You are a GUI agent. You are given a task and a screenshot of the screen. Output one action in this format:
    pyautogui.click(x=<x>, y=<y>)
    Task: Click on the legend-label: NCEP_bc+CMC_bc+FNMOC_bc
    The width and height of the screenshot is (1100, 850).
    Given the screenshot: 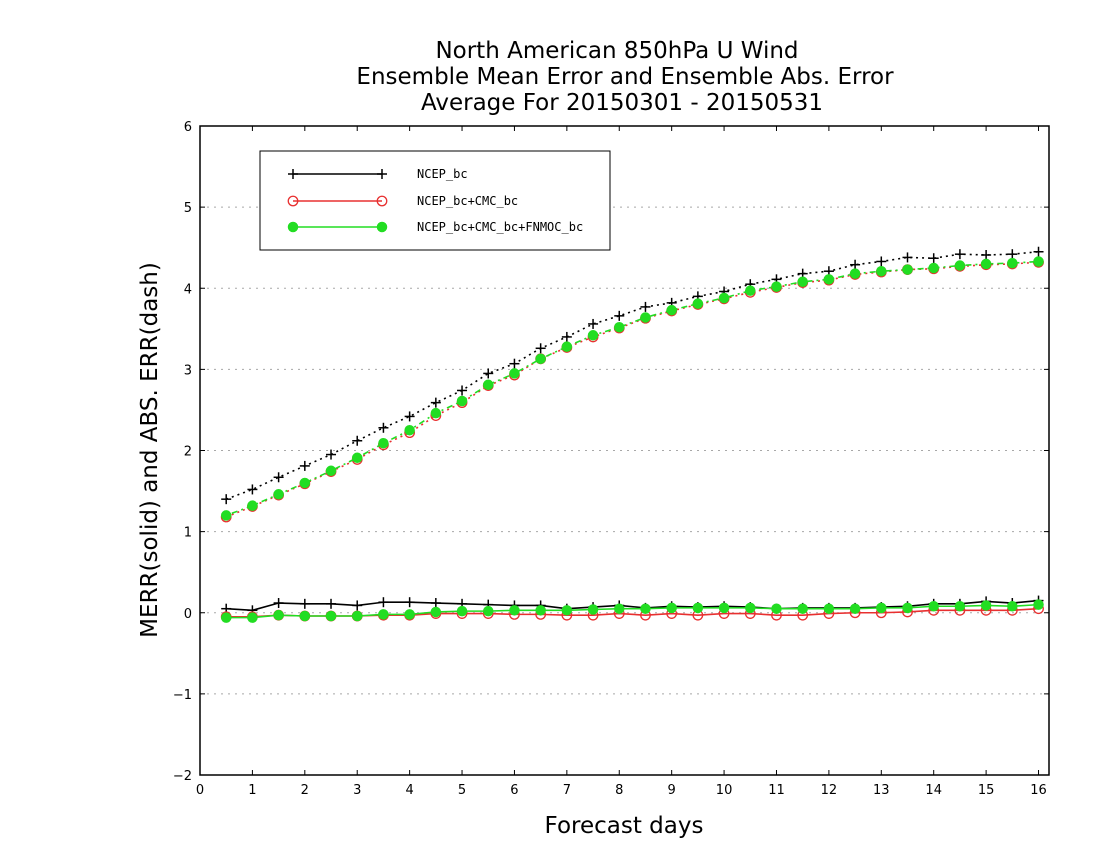 What is the action you would take?
    pyautogui.click(x=500, y=227)
    